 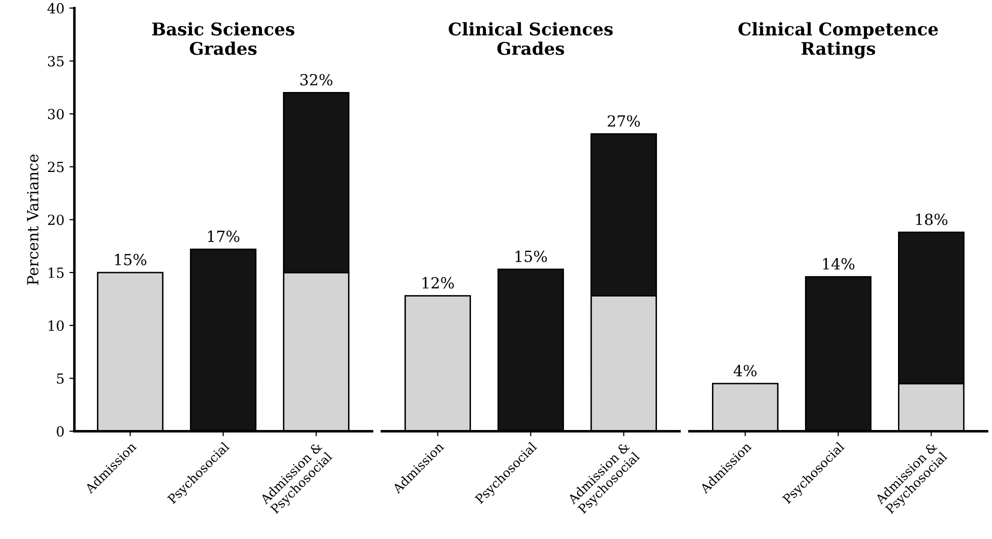 What do you see at coordinates (32, 219) in the screenshot?
I see `y-axis-title: Percent Variance` at bounding box center [32, 219].